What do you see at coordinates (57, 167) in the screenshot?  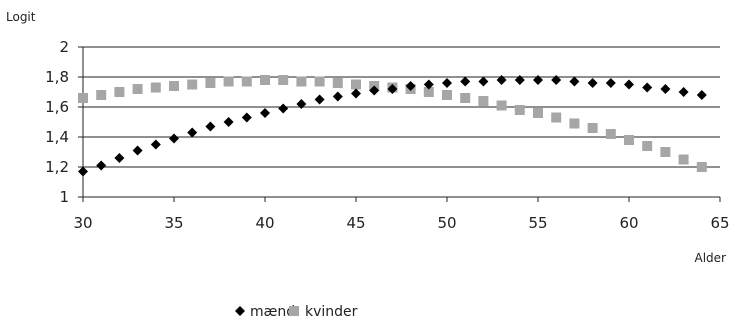 I see `y-tick-label: 1,2` at bounding box center [57, 167].